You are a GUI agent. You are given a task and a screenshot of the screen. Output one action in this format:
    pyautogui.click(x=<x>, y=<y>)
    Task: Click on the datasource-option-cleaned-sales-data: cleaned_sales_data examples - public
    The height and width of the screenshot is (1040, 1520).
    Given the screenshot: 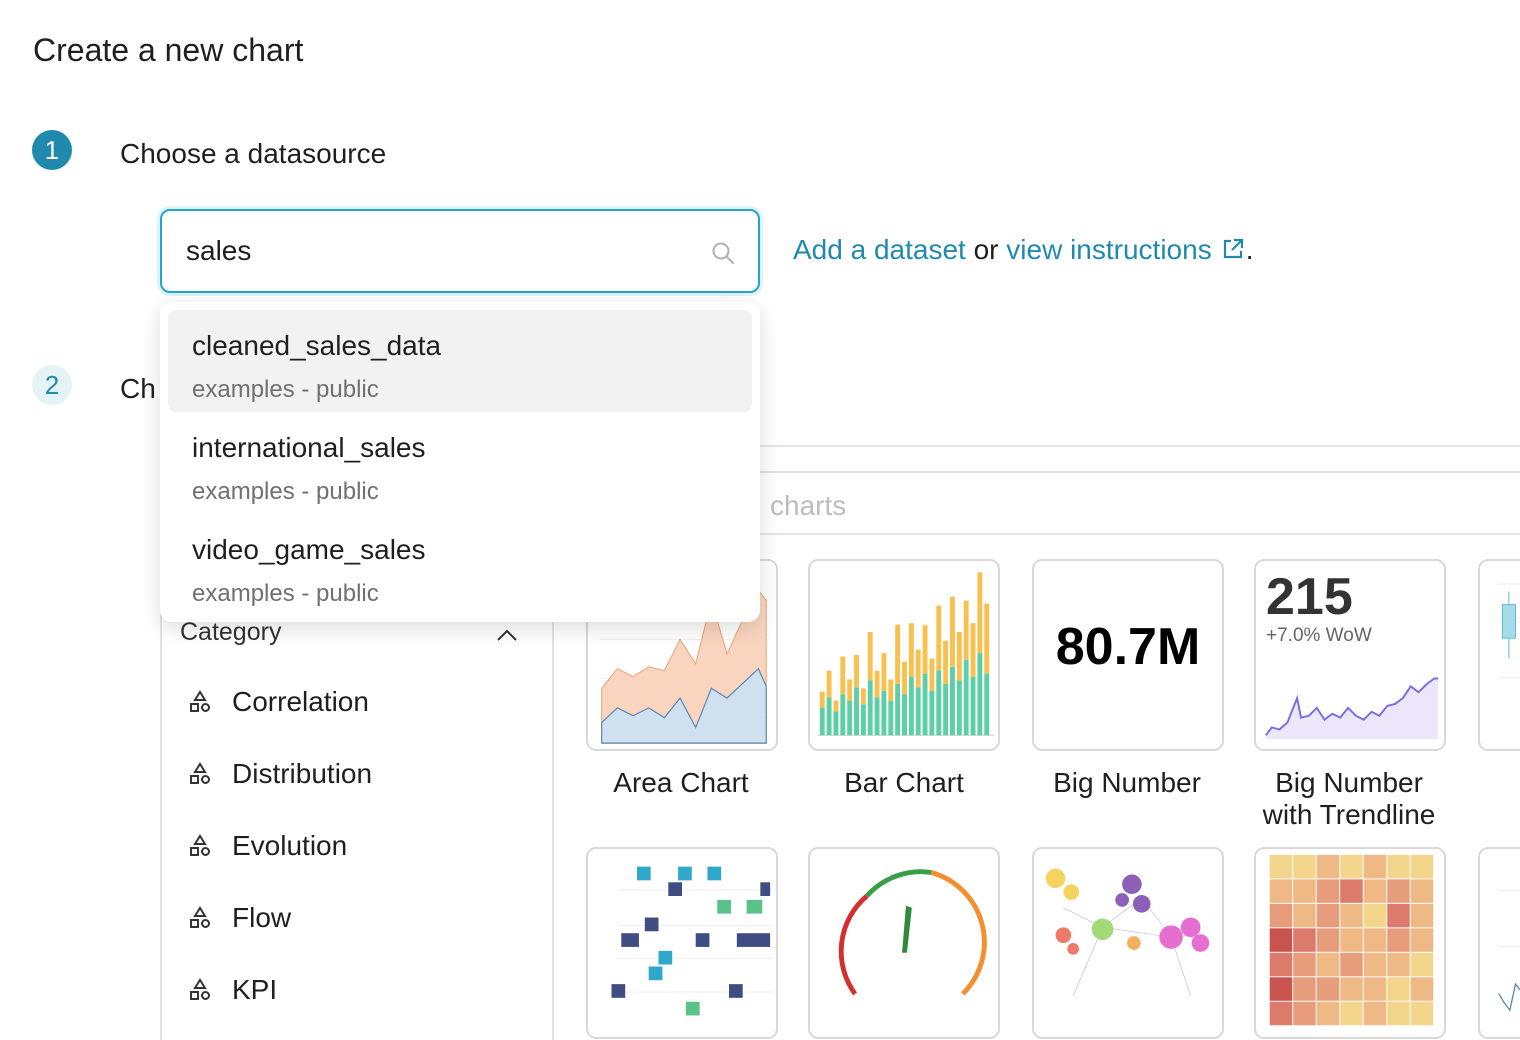 What is the action you would take?
    pyautogui.click(x=460, y=361)
    